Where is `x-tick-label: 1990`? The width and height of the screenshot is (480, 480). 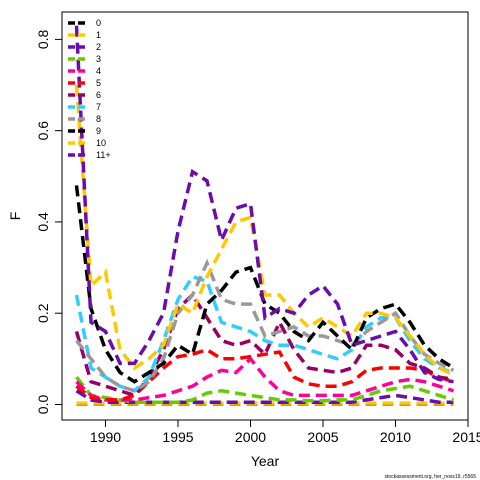 x-tick-label: 1990 is located at coordinates (105, 437).